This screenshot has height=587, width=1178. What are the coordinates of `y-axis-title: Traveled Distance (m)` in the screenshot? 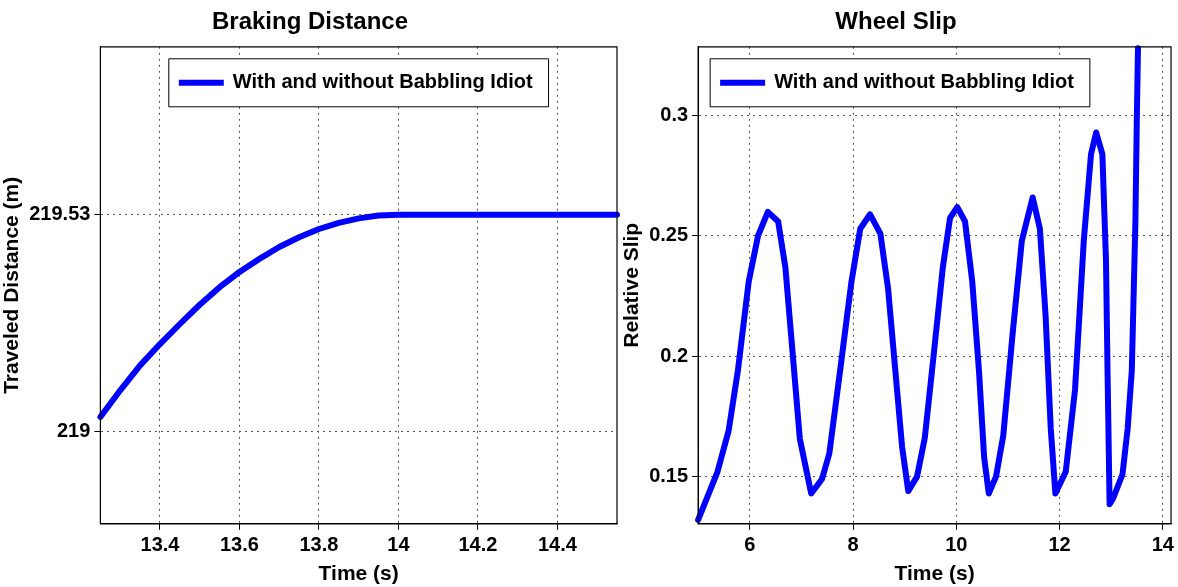 It's located at (11, 285).